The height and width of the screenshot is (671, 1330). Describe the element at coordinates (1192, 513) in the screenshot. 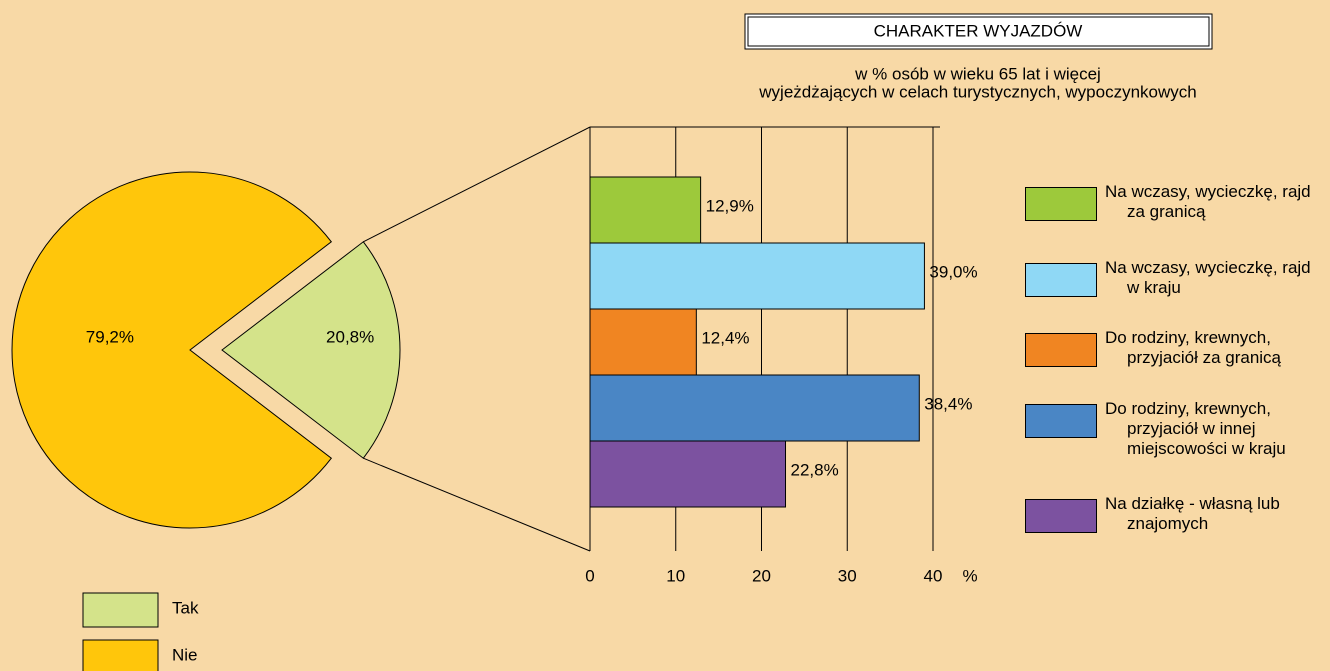

I see `legend-label: Na działkę - własną lub znajomych` at that location.